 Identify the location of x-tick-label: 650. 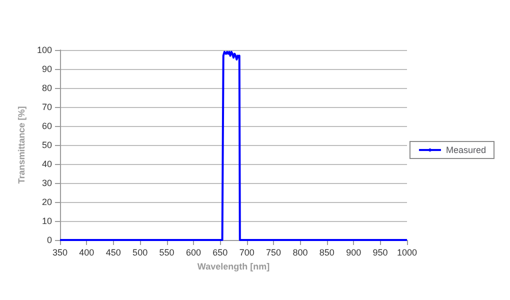
(220, 253).